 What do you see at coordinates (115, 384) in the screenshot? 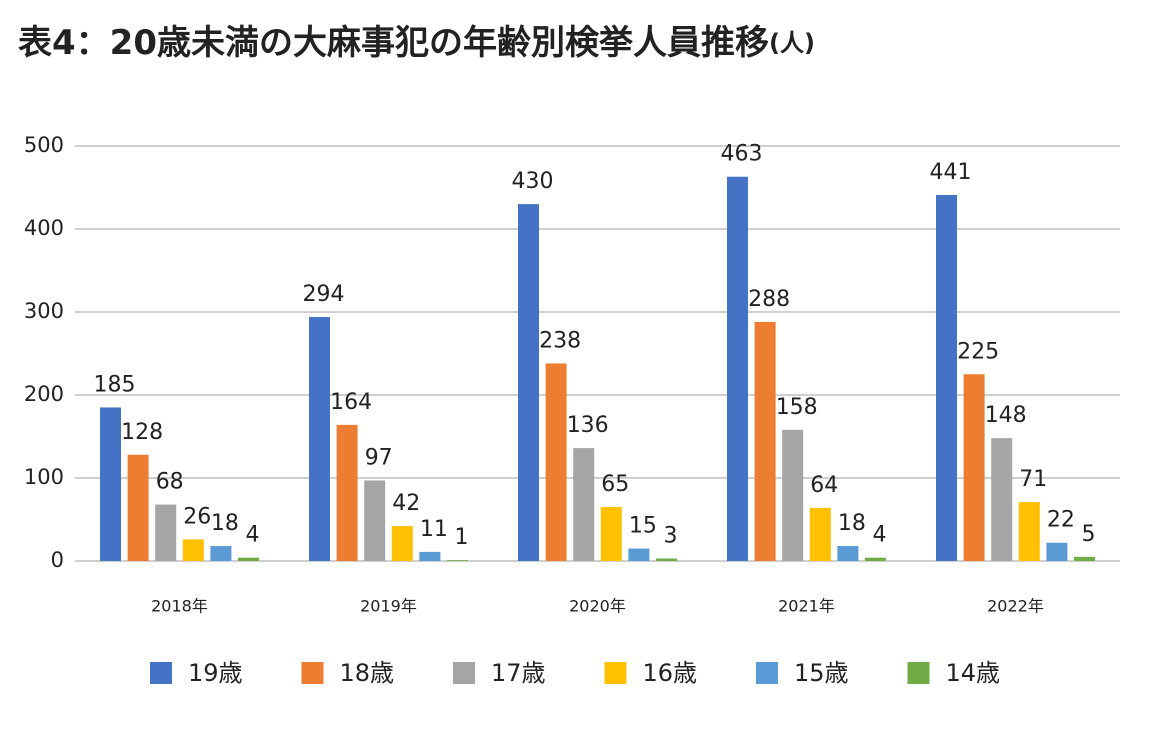
I see `value-label: 185` at bounding box center [115, 384].